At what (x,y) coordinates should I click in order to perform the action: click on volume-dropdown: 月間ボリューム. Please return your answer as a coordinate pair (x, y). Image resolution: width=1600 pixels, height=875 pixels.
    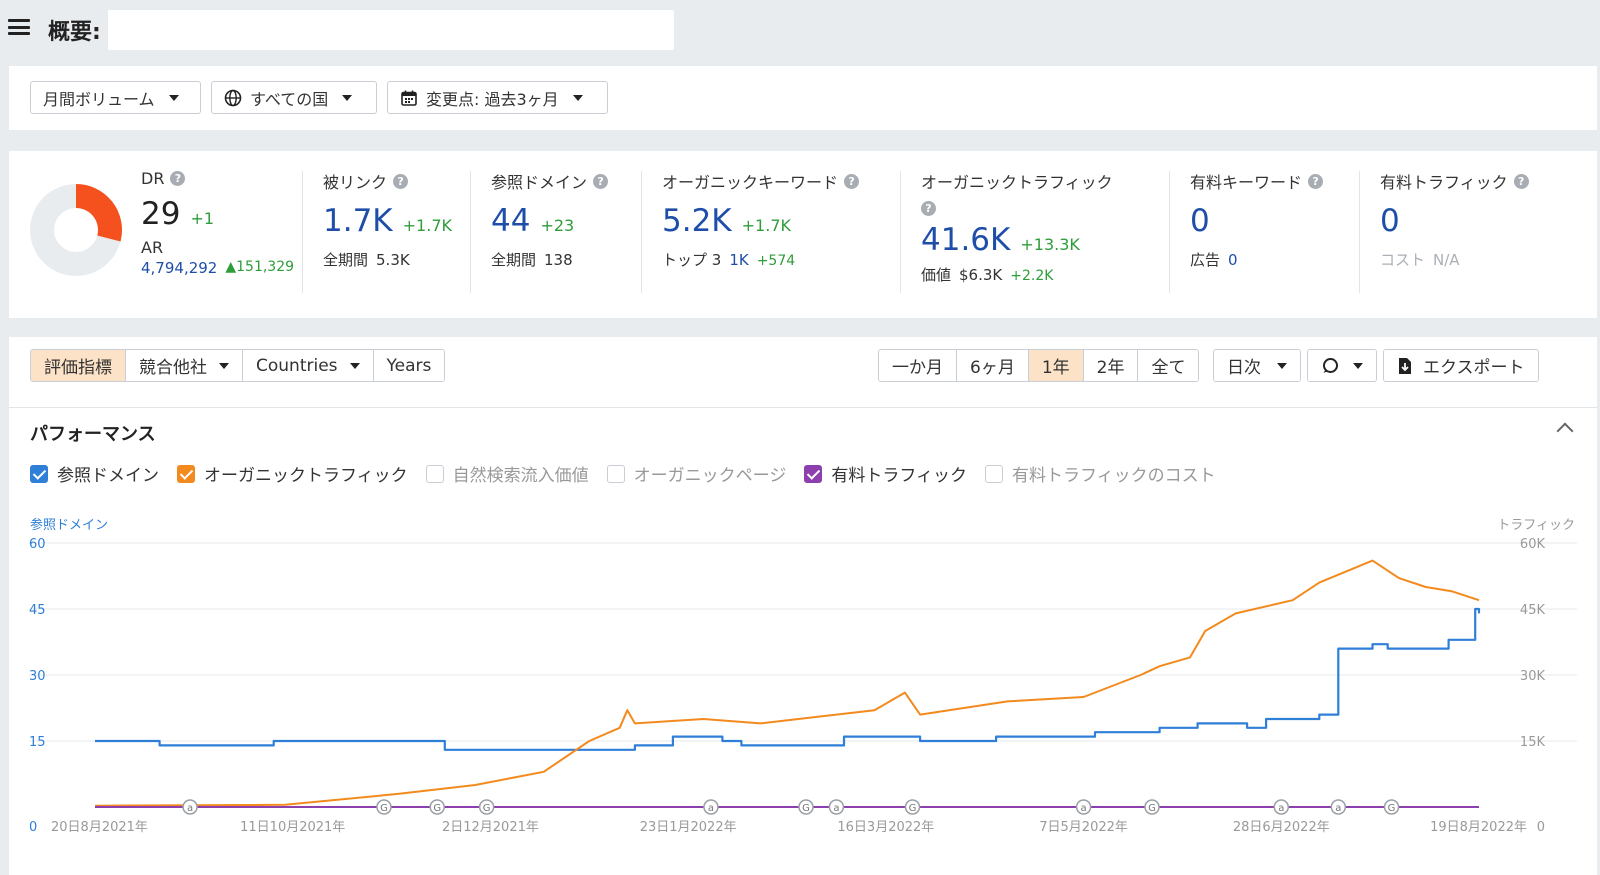
    Looking at the image, I should click on (115, 97).